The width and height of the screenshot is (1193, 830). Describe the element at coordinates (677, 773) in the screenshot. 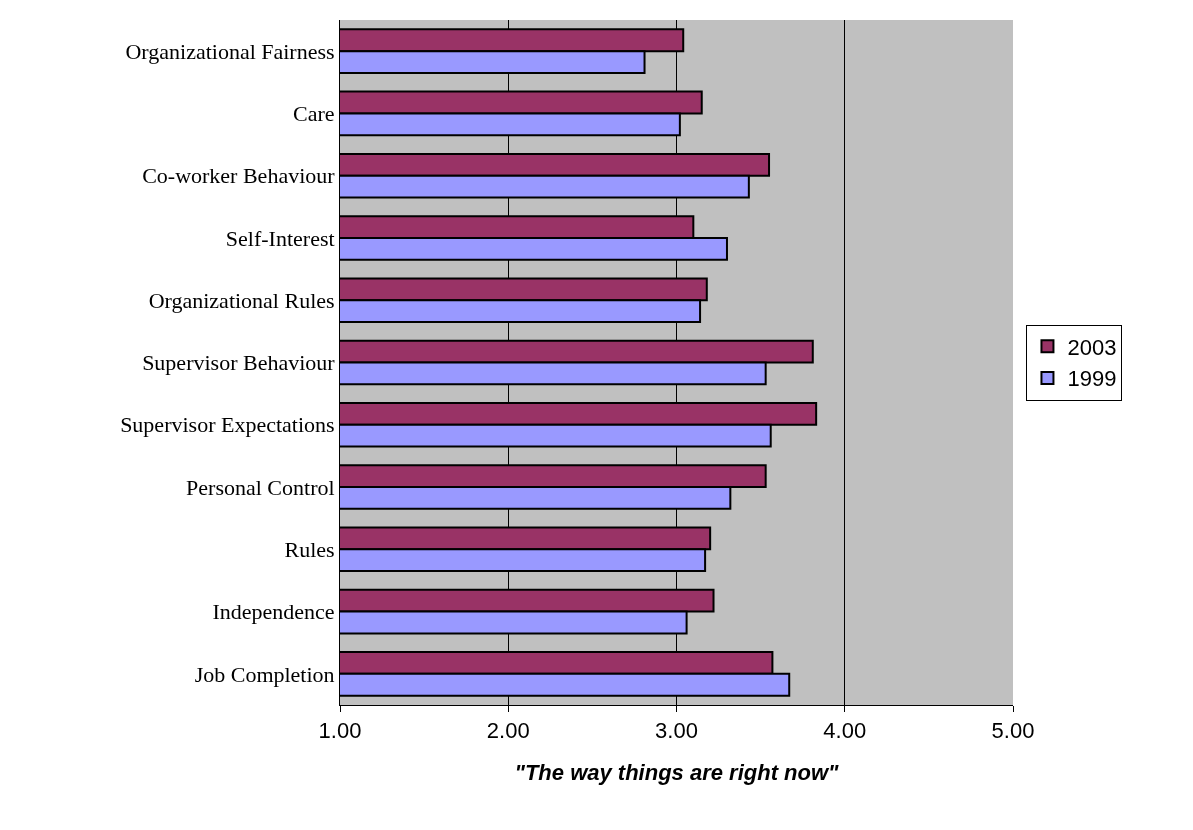

I see `x-axis-title: "The way things are right now"` at that location.